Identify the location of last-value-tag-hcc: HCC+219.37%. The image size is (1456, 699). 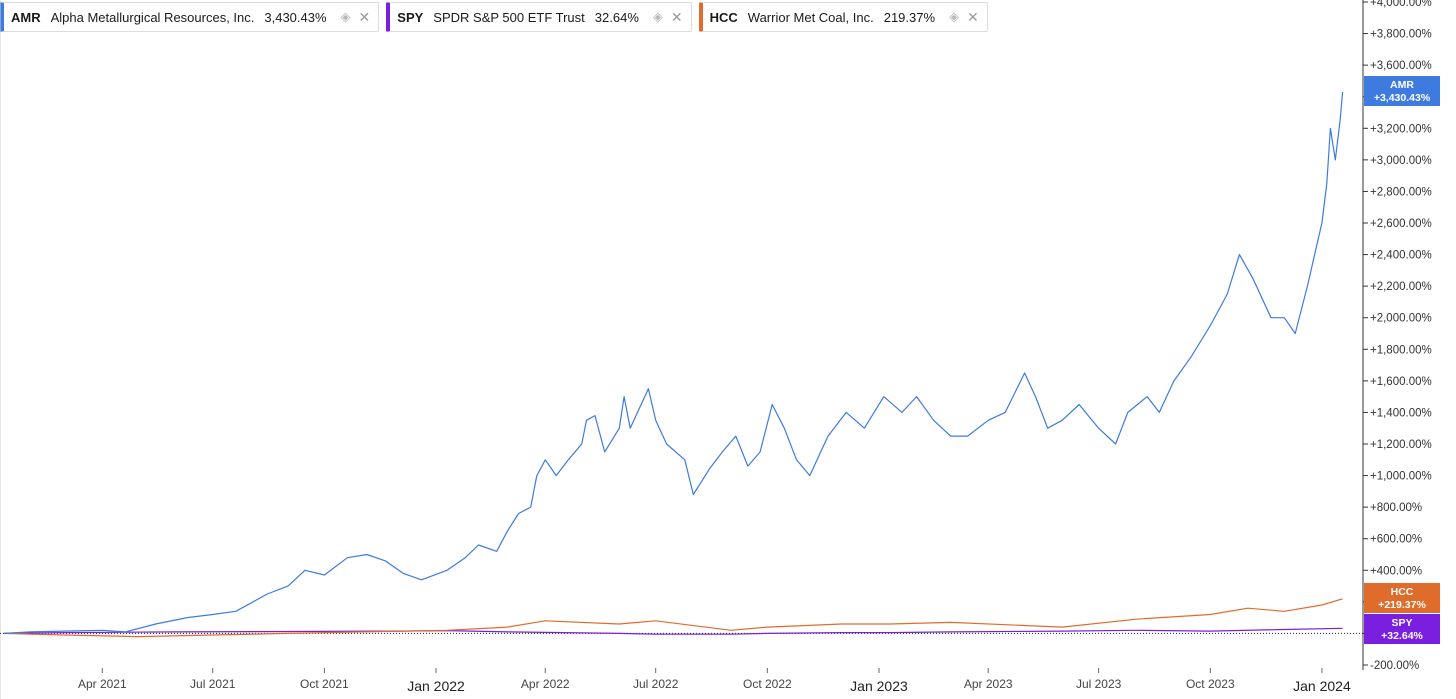
(1402, 598).